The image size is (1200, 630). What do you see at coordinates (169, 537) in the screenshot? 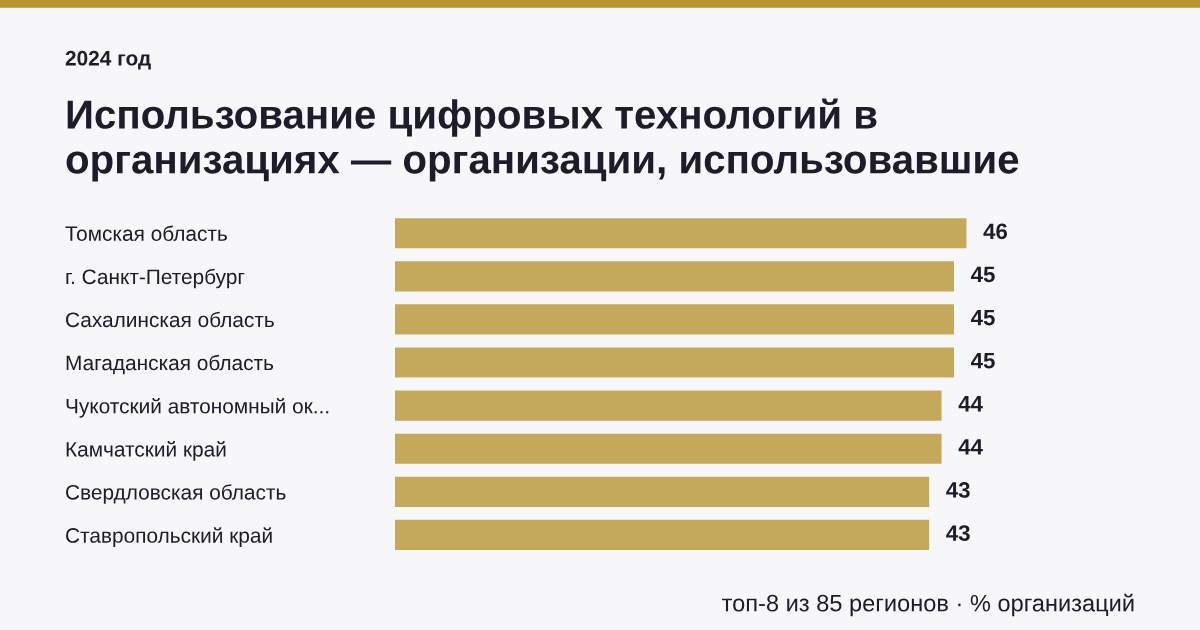
I see `y-tick-label: Ставропольский край` at bounding box center [169, 537].